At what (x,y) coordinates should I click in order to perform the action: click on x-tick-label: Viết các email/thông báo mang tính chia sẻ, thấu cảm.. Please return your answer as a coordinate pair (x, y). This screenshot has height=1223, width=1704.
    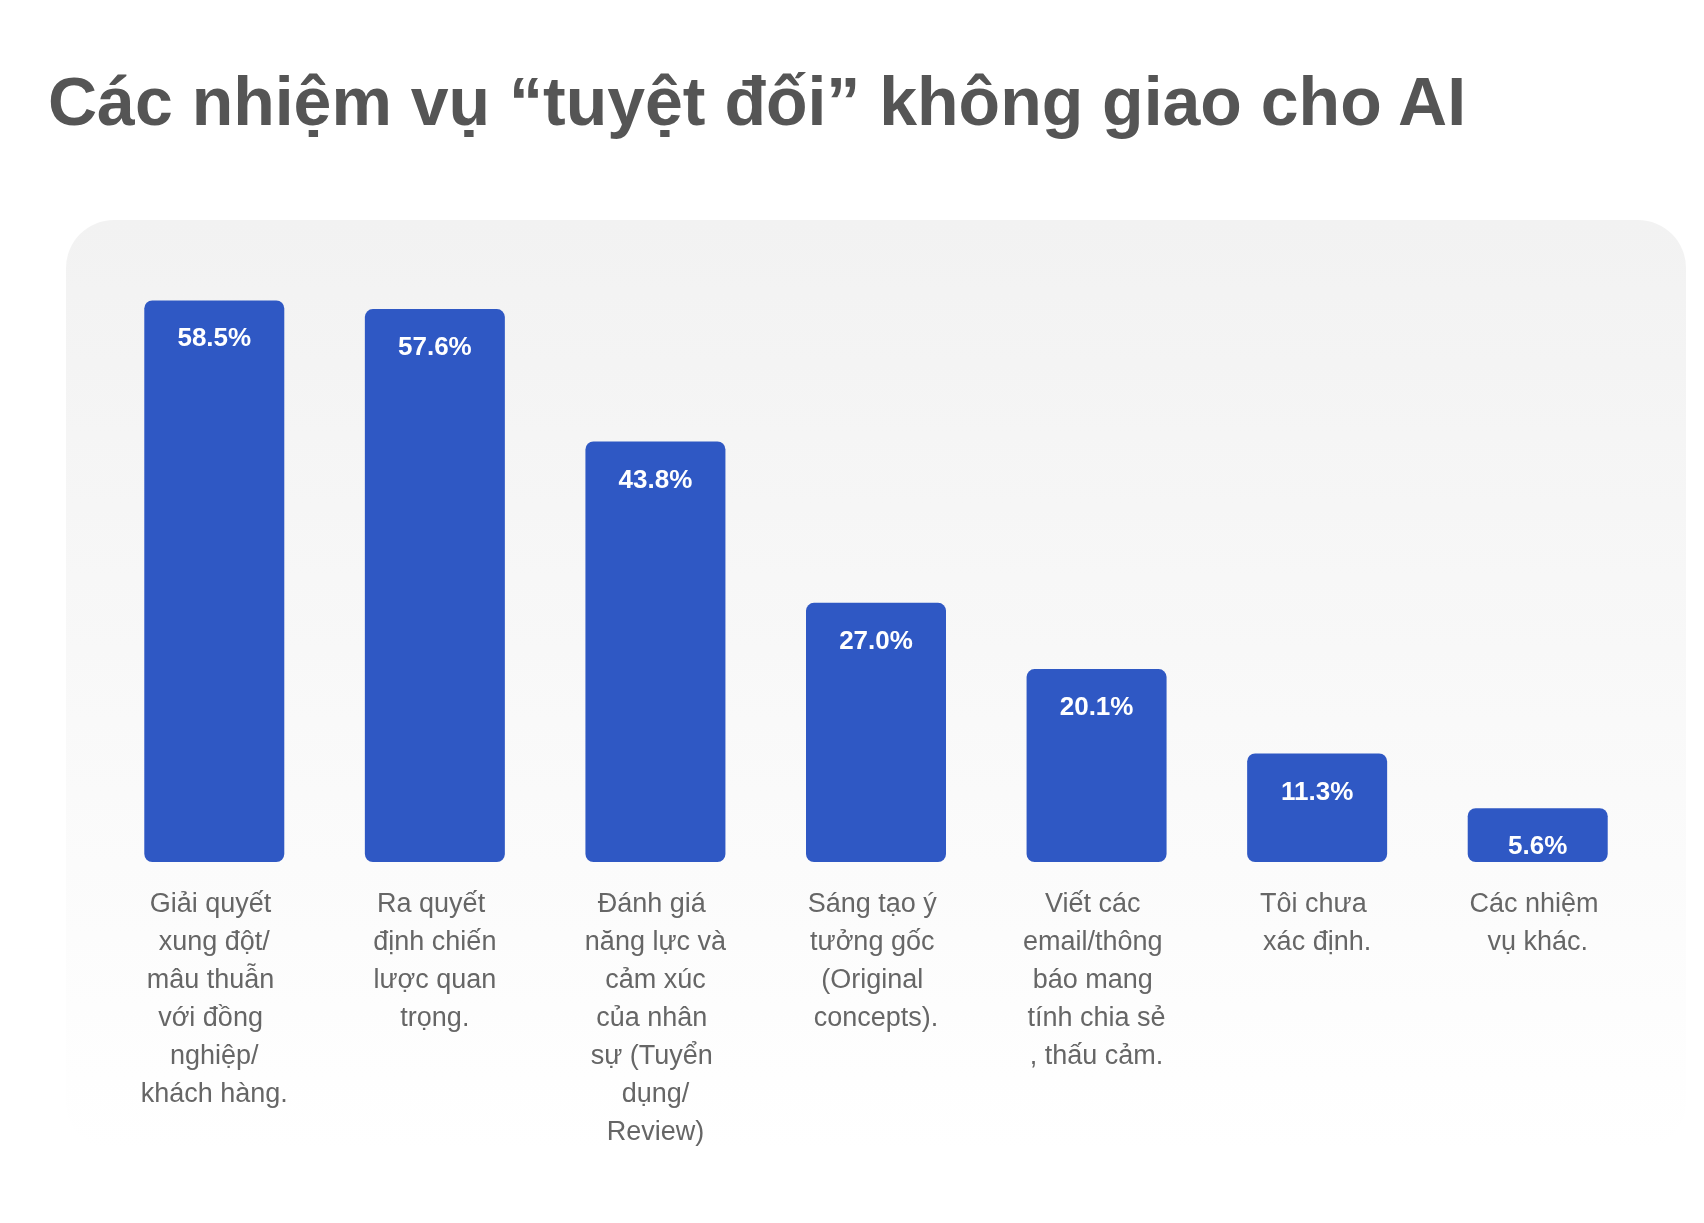
    Looking at the image, I should click on (1097, 979).